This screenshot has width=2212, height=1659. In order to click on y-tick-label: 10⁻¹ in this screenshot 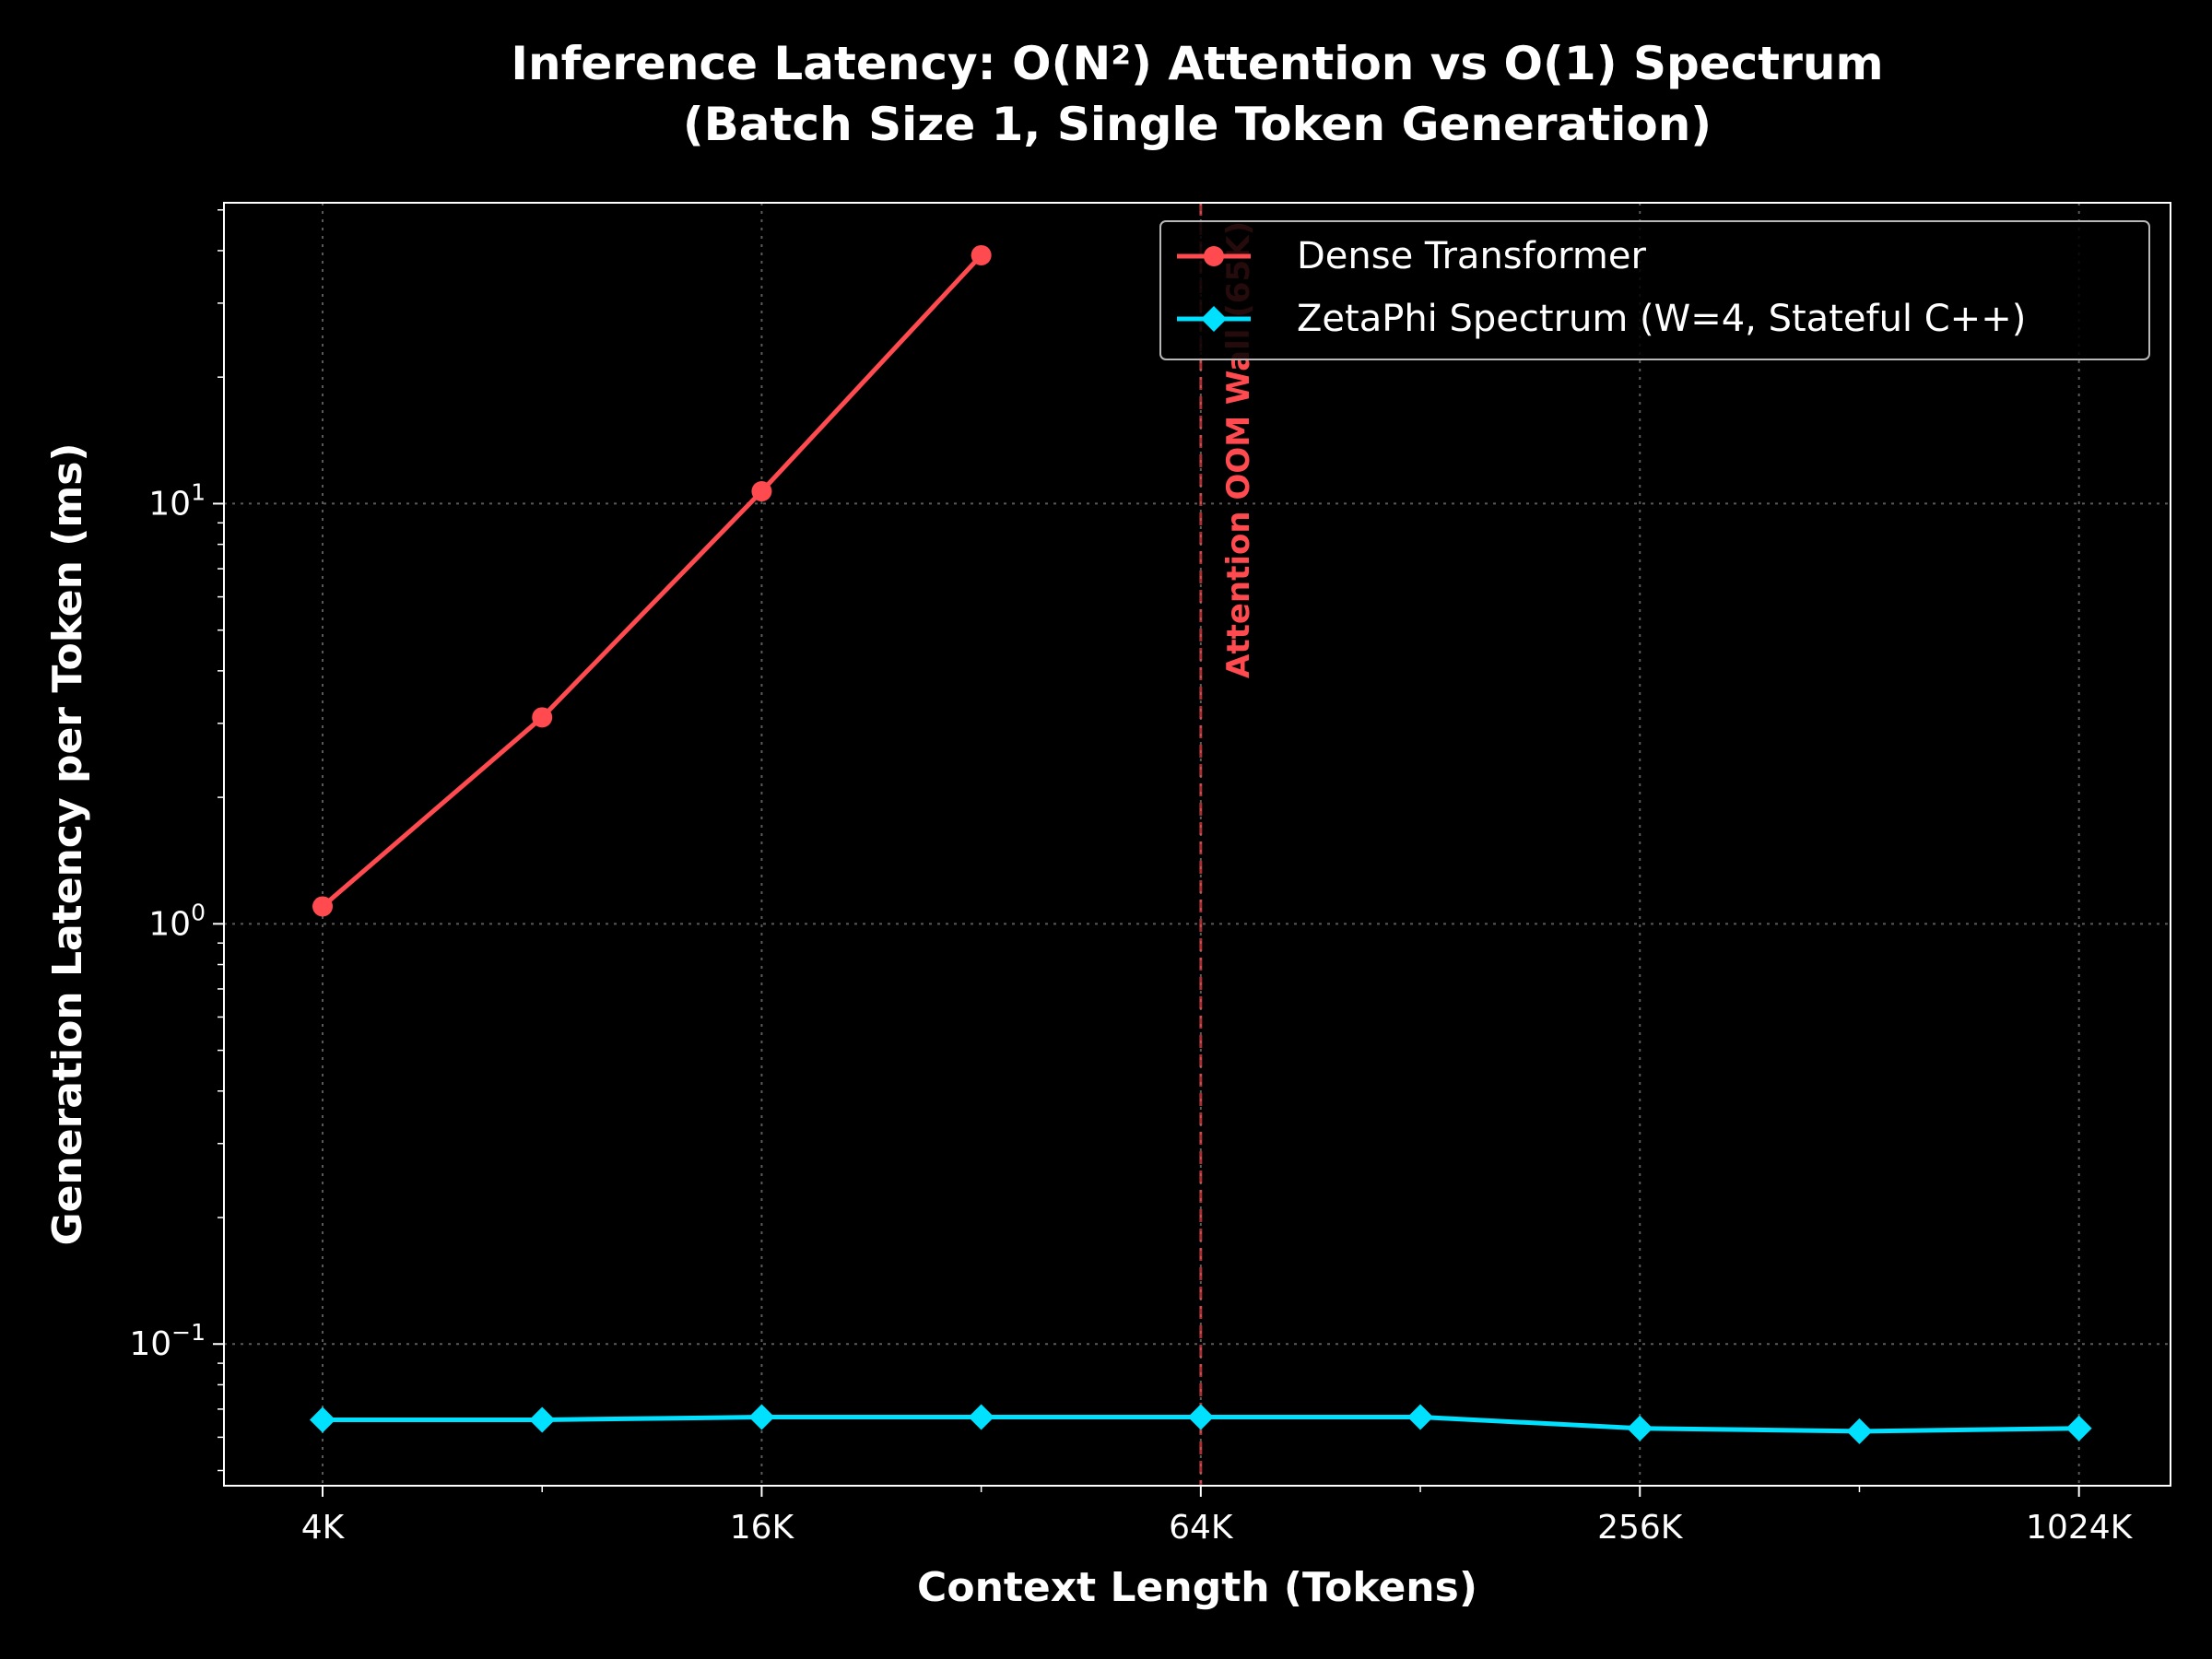, I will do `click(167, 1341)`.